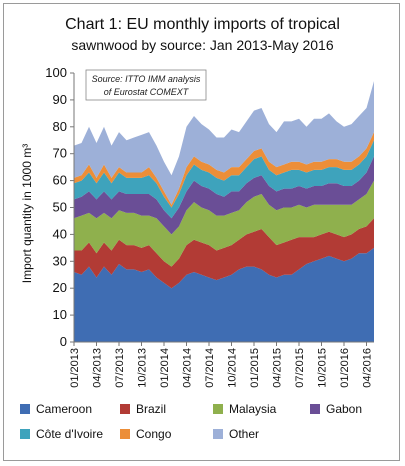  What do you see at coordinates (323, 368) in the screenshot?
I see `x-tick-label: 10/2015` at bounding box center [323, 368].